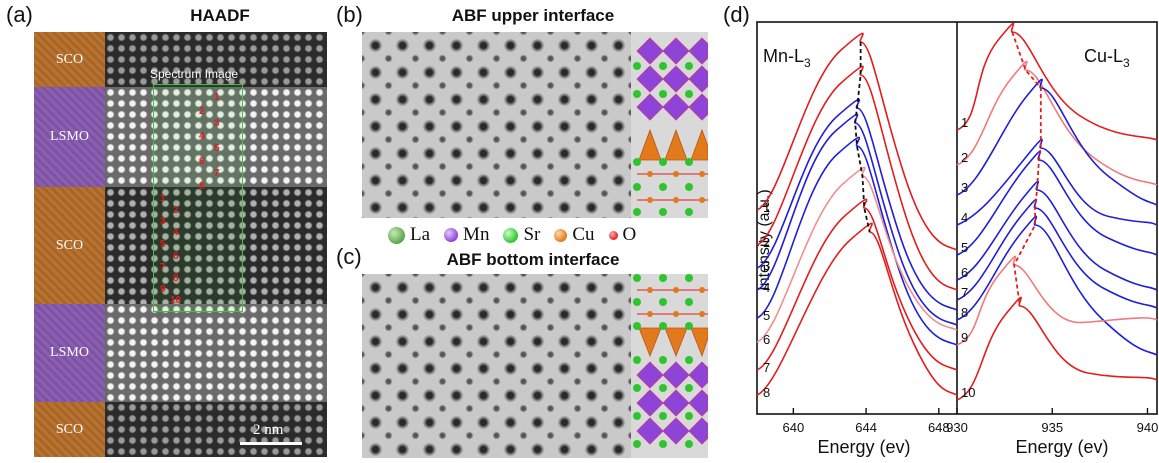  Describe the element at coordinates (409, 235) in the screenshot. I see `legend-la: La` at that location.